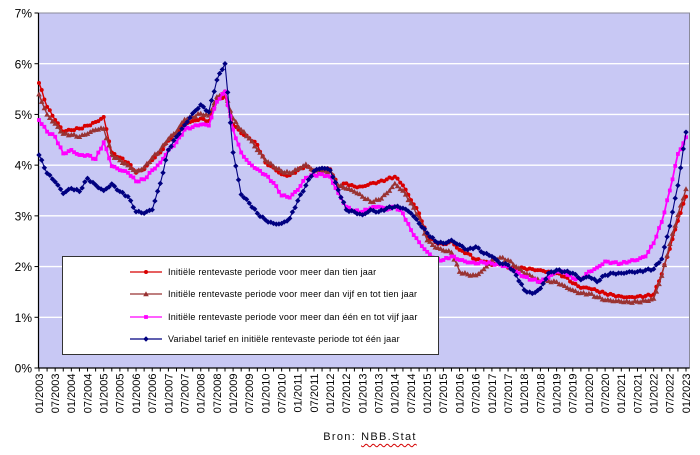 Image resolution: width=700 pixels, height=455 pixels. What do you see at coordinates (153, 394) in the screenshot?
I see `x-axis-label: 07/2006` at bounding box center [153, 394].